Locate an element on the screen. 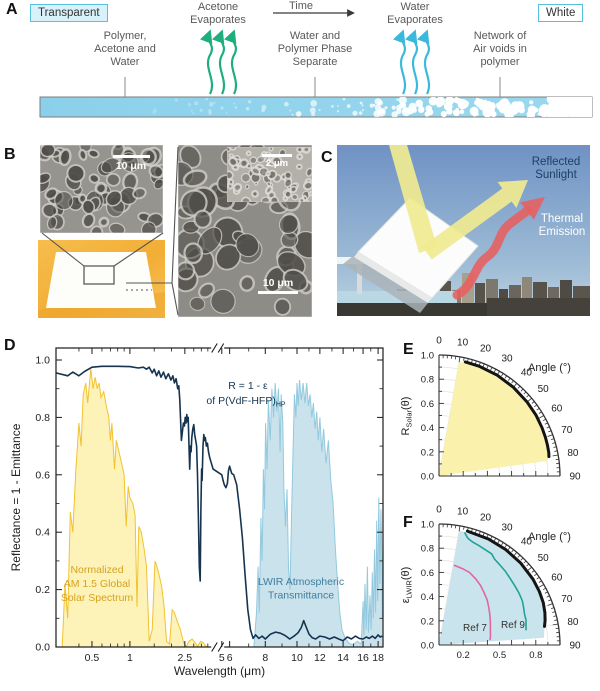  thermal-emission-label: Thermal Emission is located at coordinates (562, 226).